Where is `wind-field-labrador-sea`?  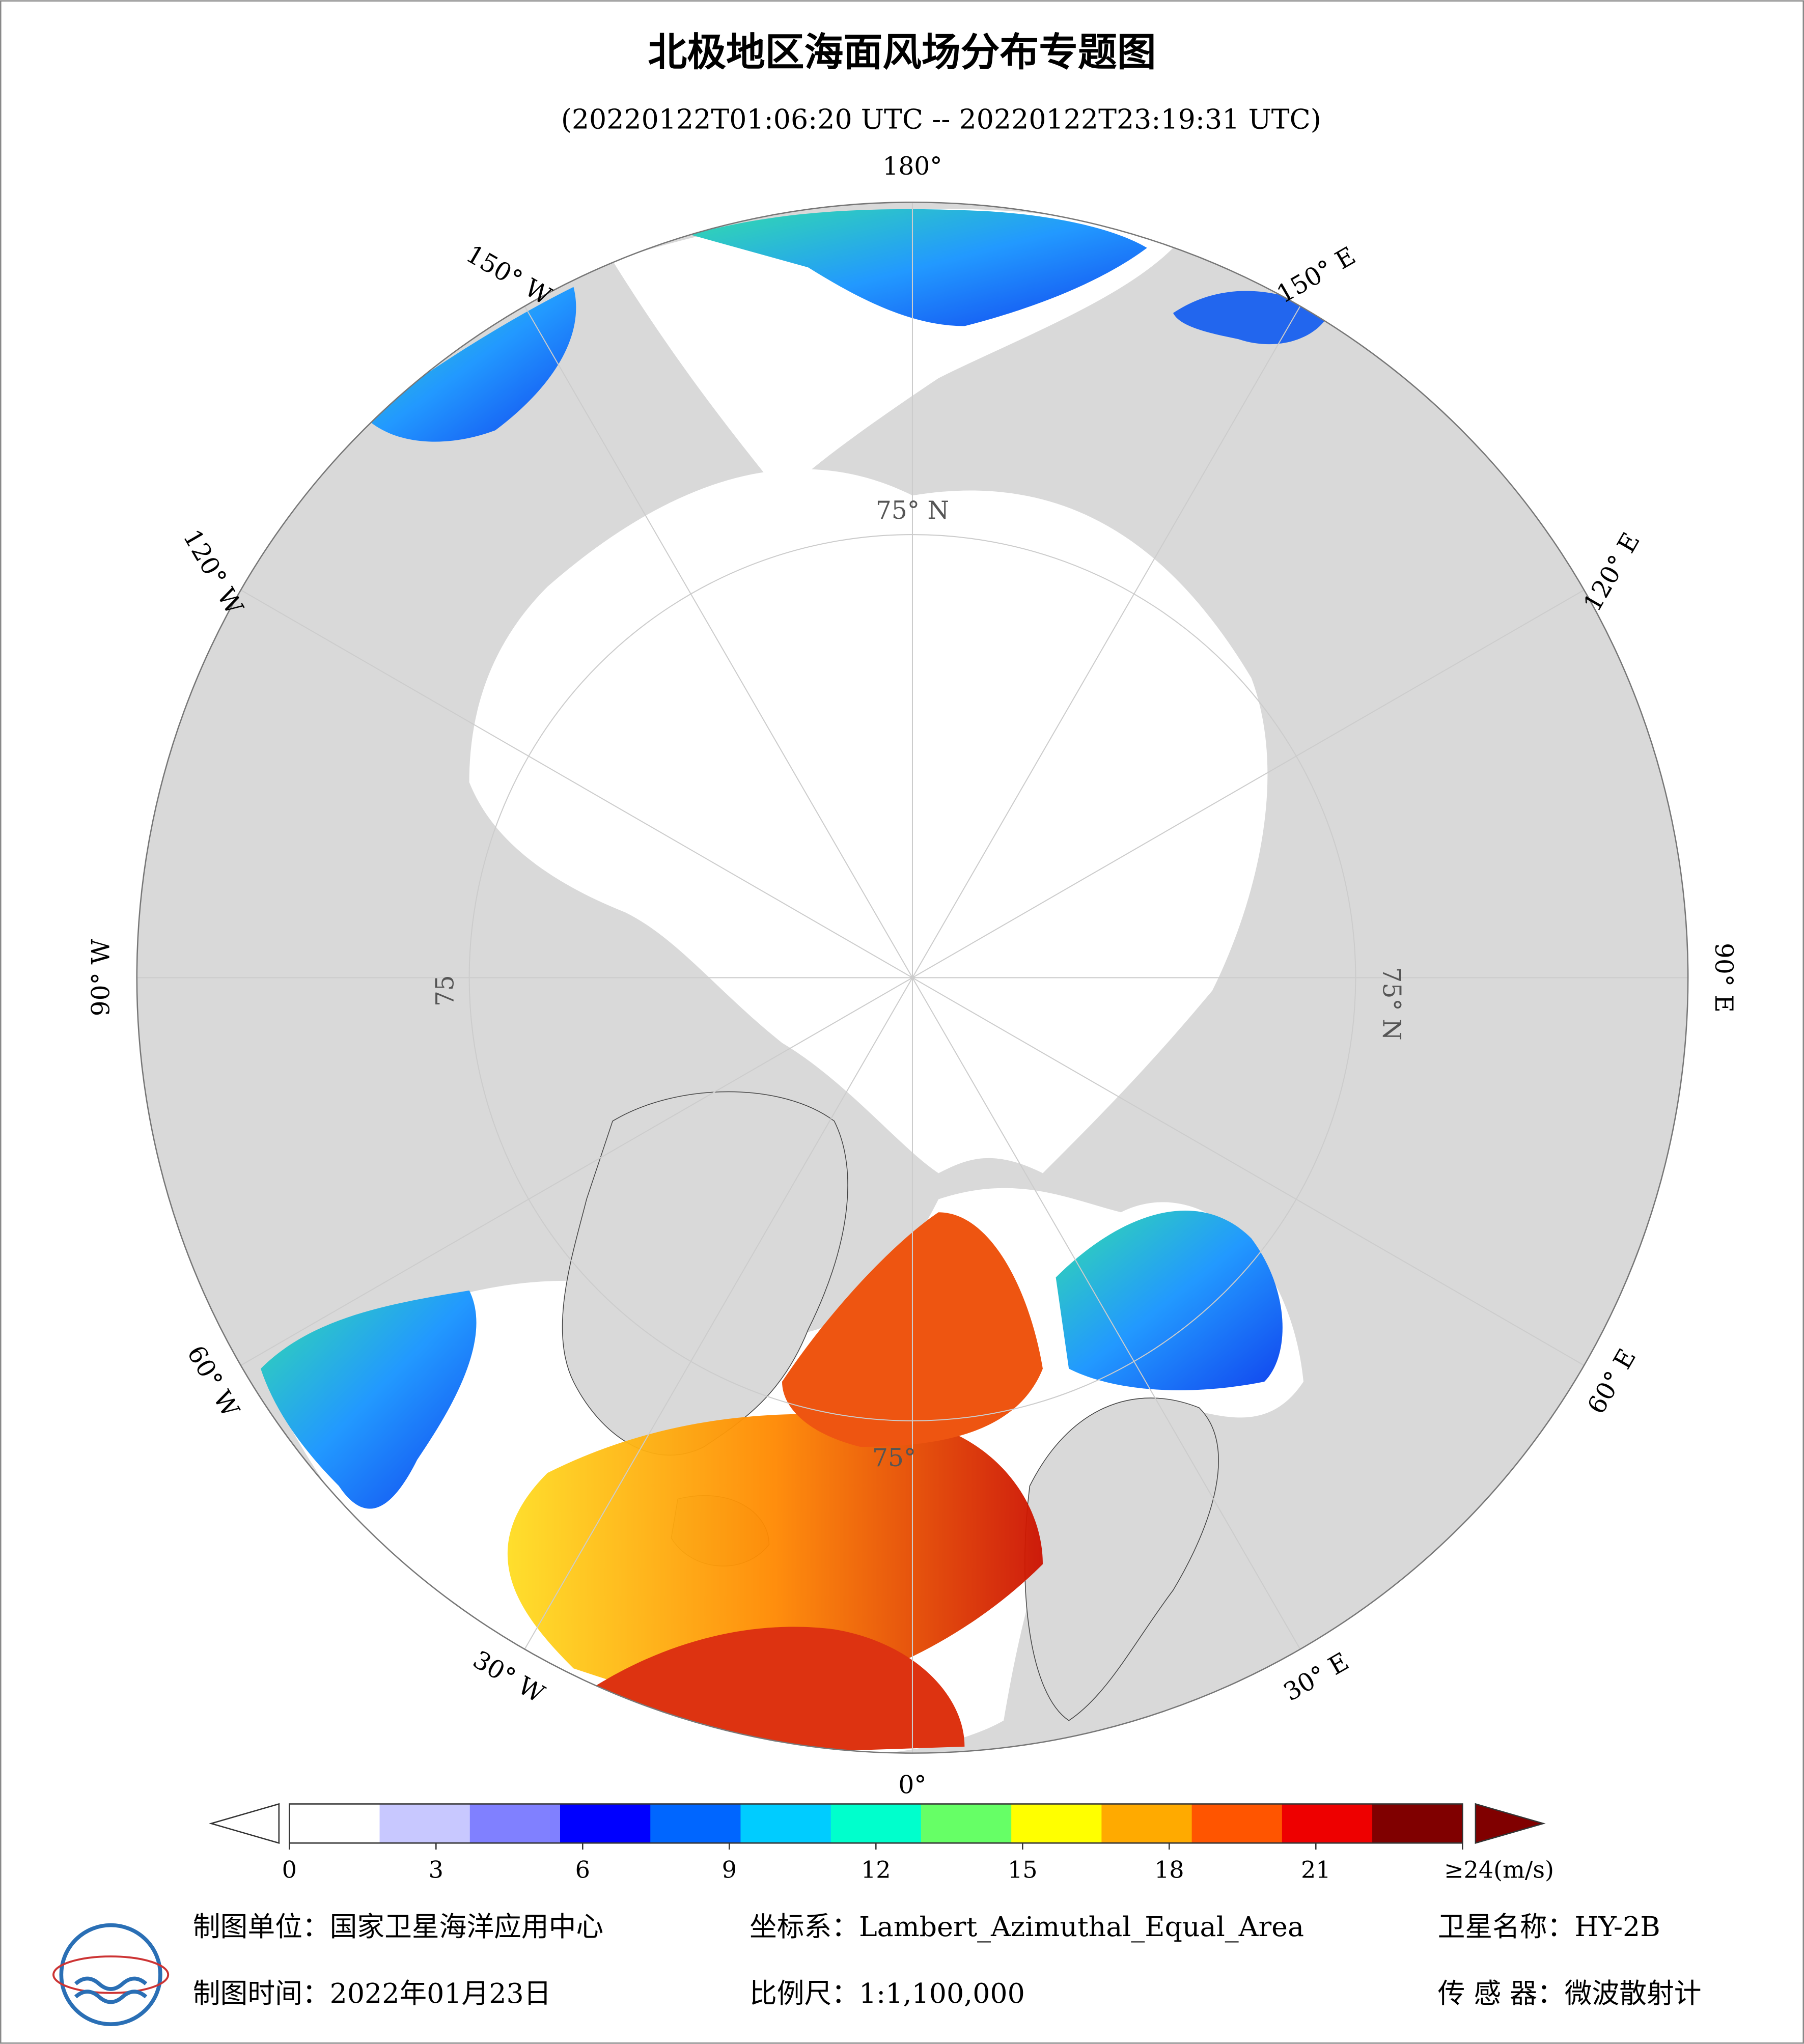 wind-field-labrador-sea is located at coordinates (368, 1399).